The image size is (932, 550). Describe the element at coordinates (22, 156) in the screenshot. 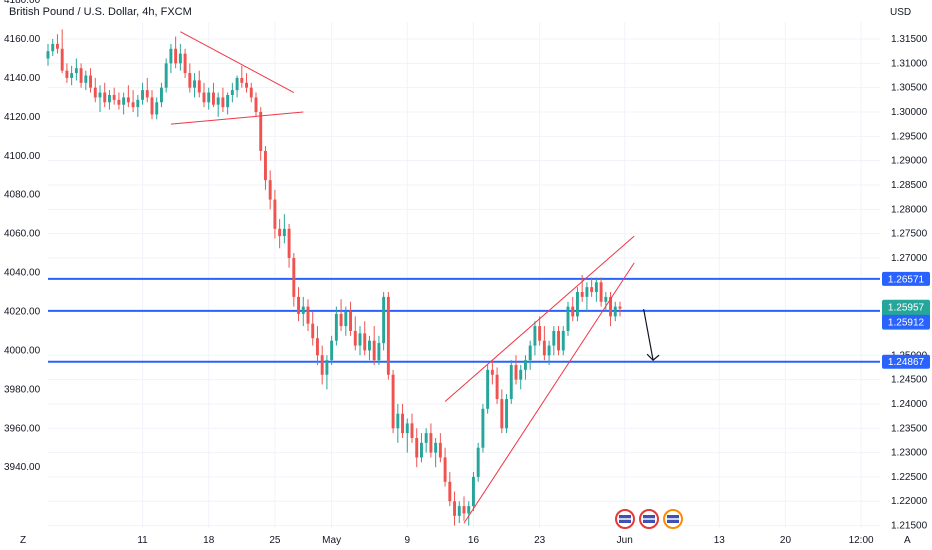

I see `left-tick-label: 4100.00` at that location.